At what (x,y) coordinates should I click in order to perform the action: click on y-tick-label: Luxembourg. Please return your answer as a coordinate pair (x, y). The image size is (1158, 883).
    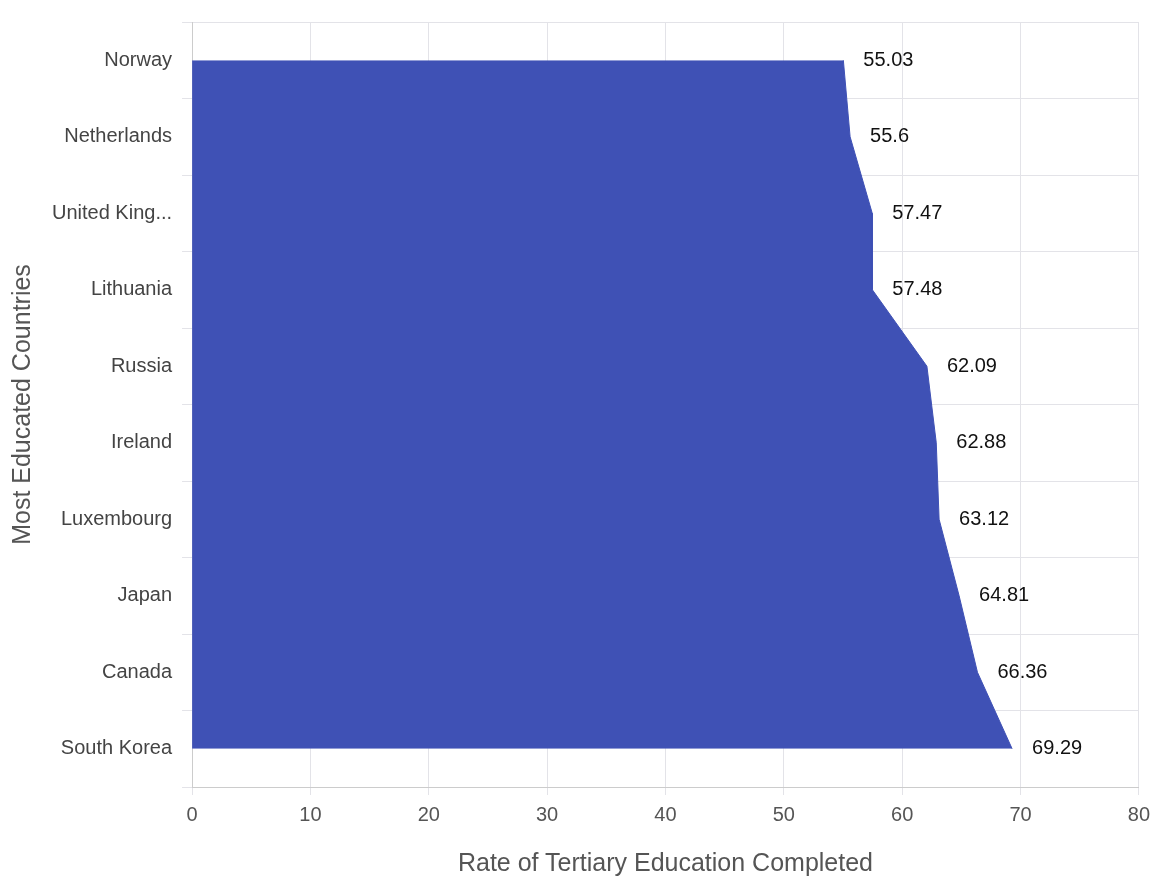
    Looking at the image, I should click on (116, 517).